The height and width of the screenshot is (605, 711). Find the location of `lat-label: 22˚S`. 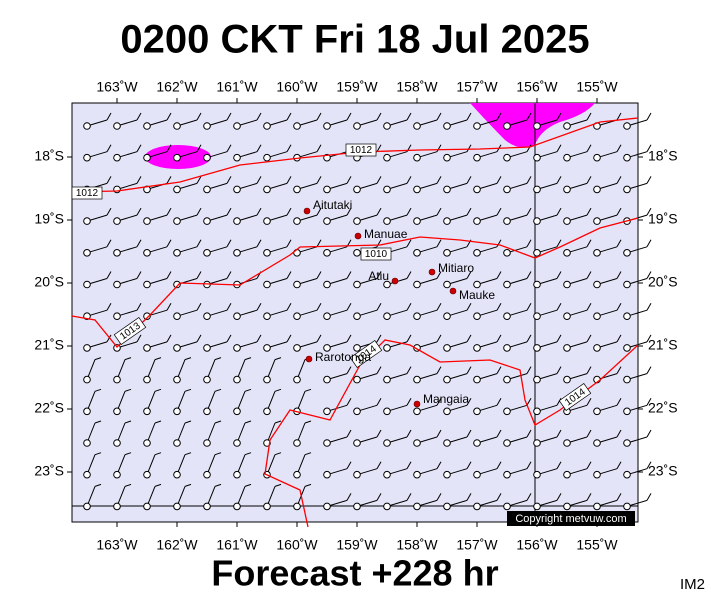

lat-label: 22˚S is located at coordinates (663, 408).